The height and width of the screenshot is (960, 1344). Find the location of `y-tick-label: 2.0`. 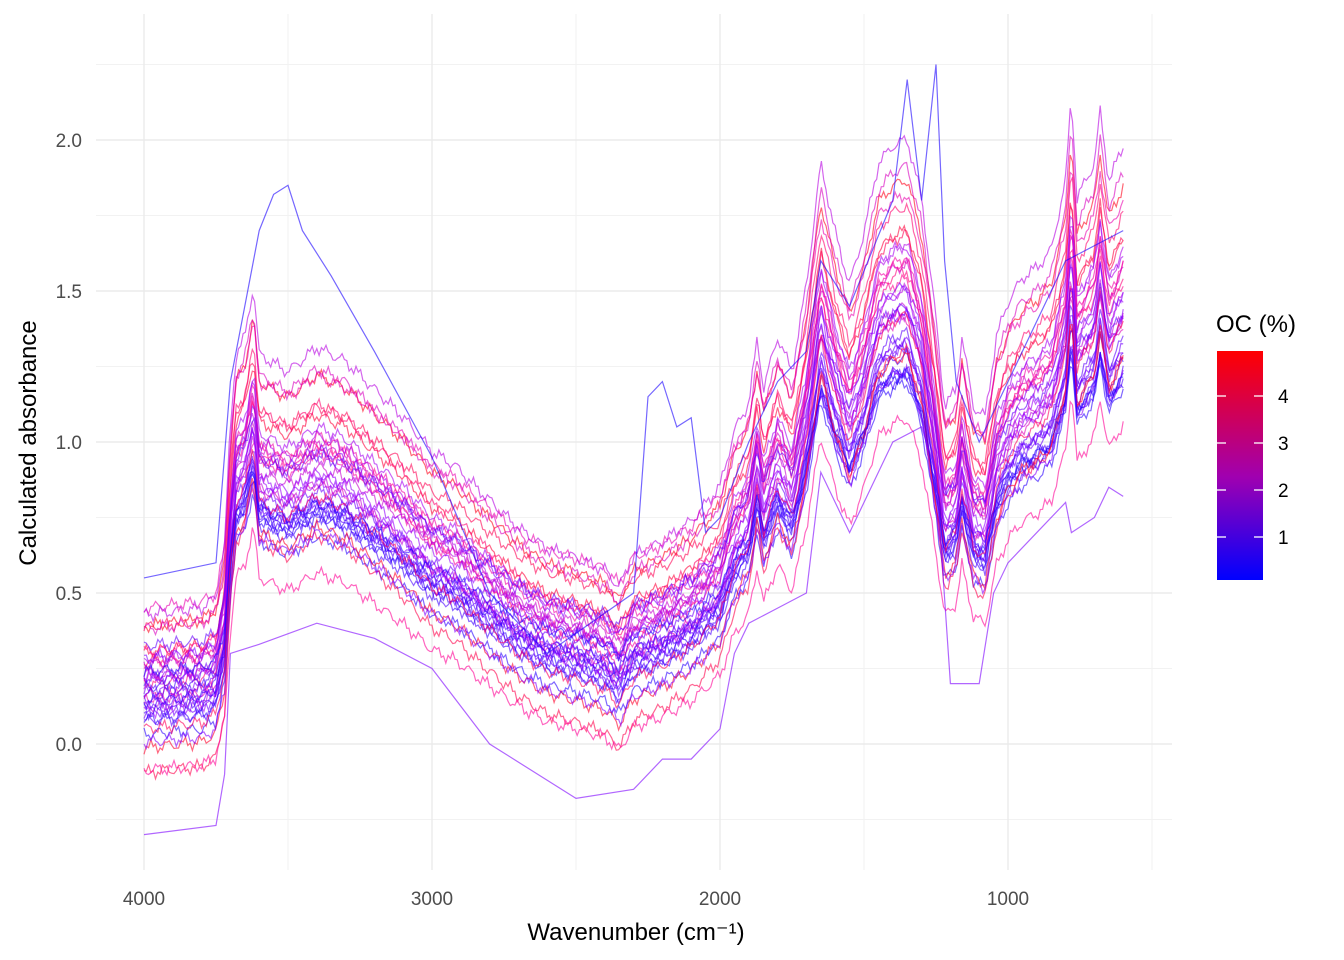

y-tick-label: 2.0 is located at coordinates (69, 141).